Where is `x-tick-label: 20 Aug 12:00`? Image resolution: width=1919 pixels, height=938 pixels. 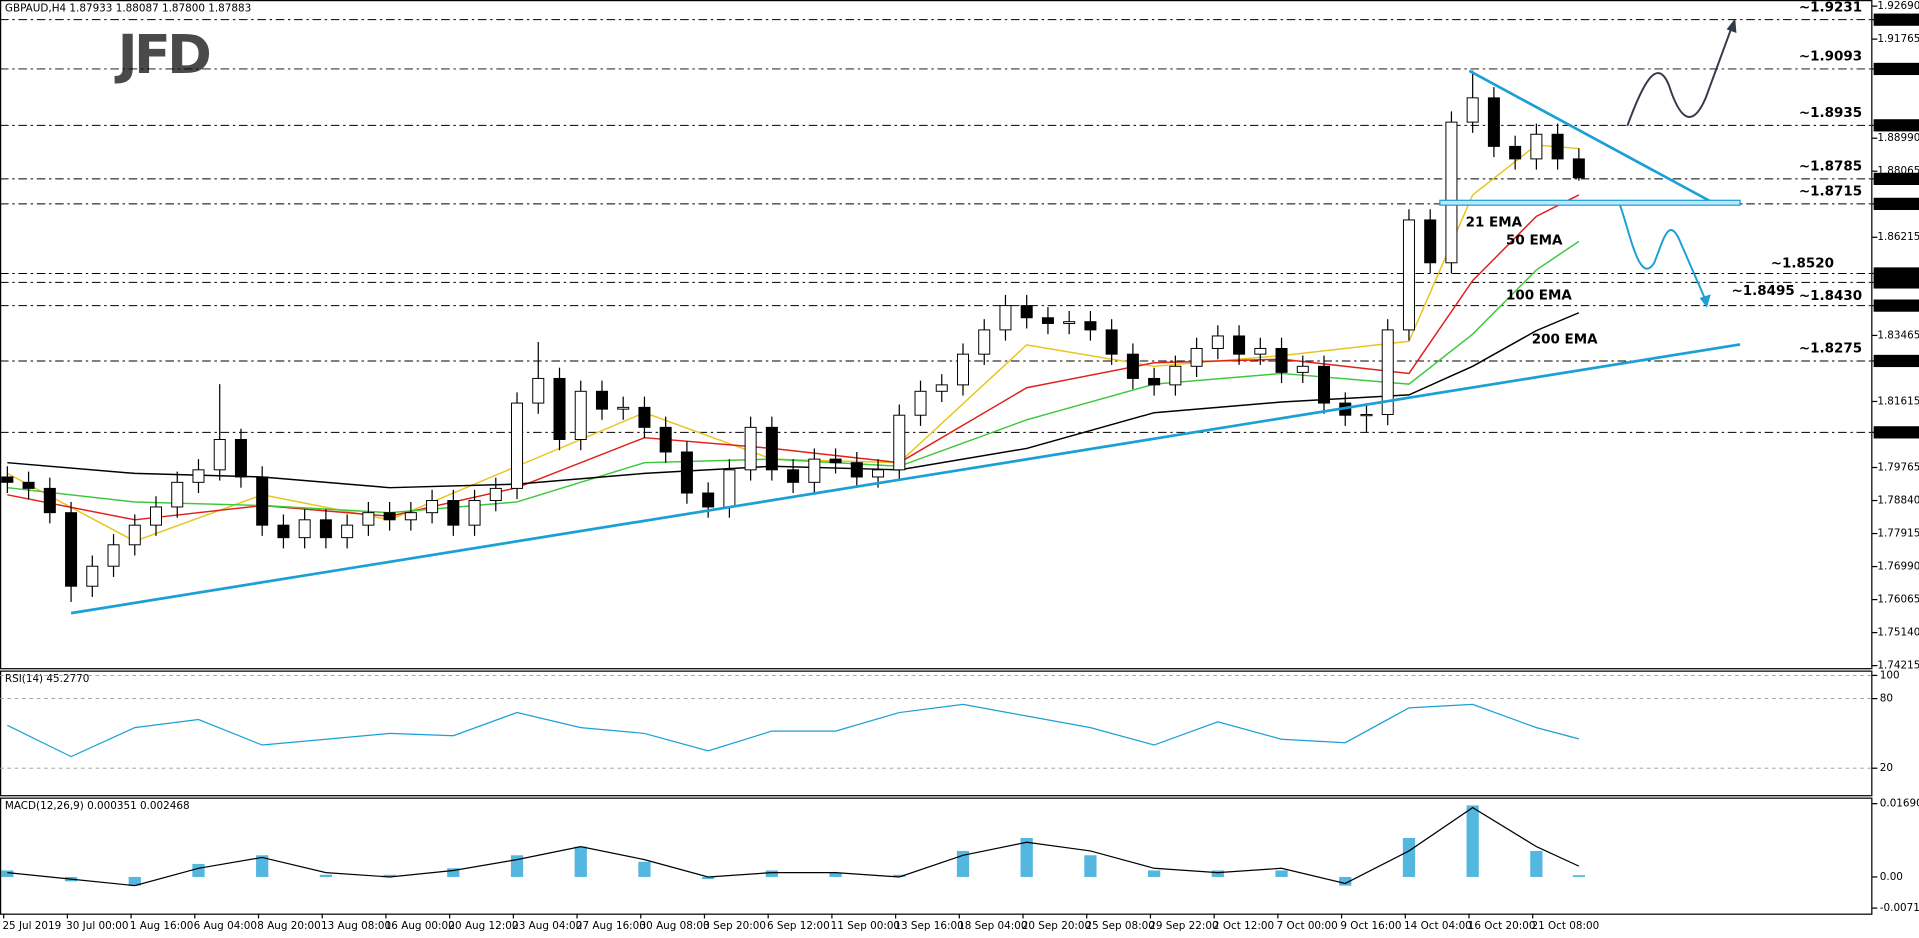
x-tick-label: 20 Aug 12:00 is located at coordinates (483, 926).